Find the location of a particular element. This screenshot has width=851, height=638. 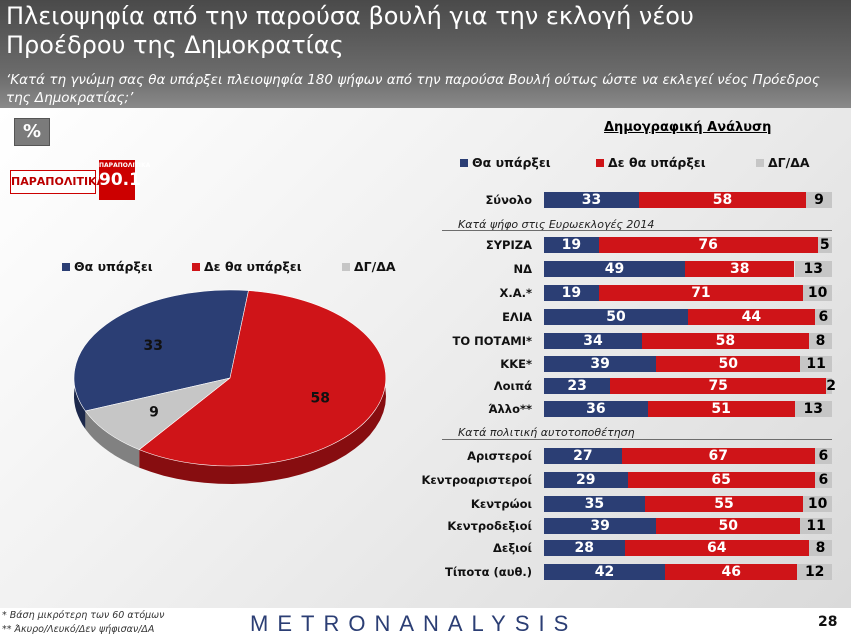

bar-segment-no: 58 is located at coordinates (722, 200).